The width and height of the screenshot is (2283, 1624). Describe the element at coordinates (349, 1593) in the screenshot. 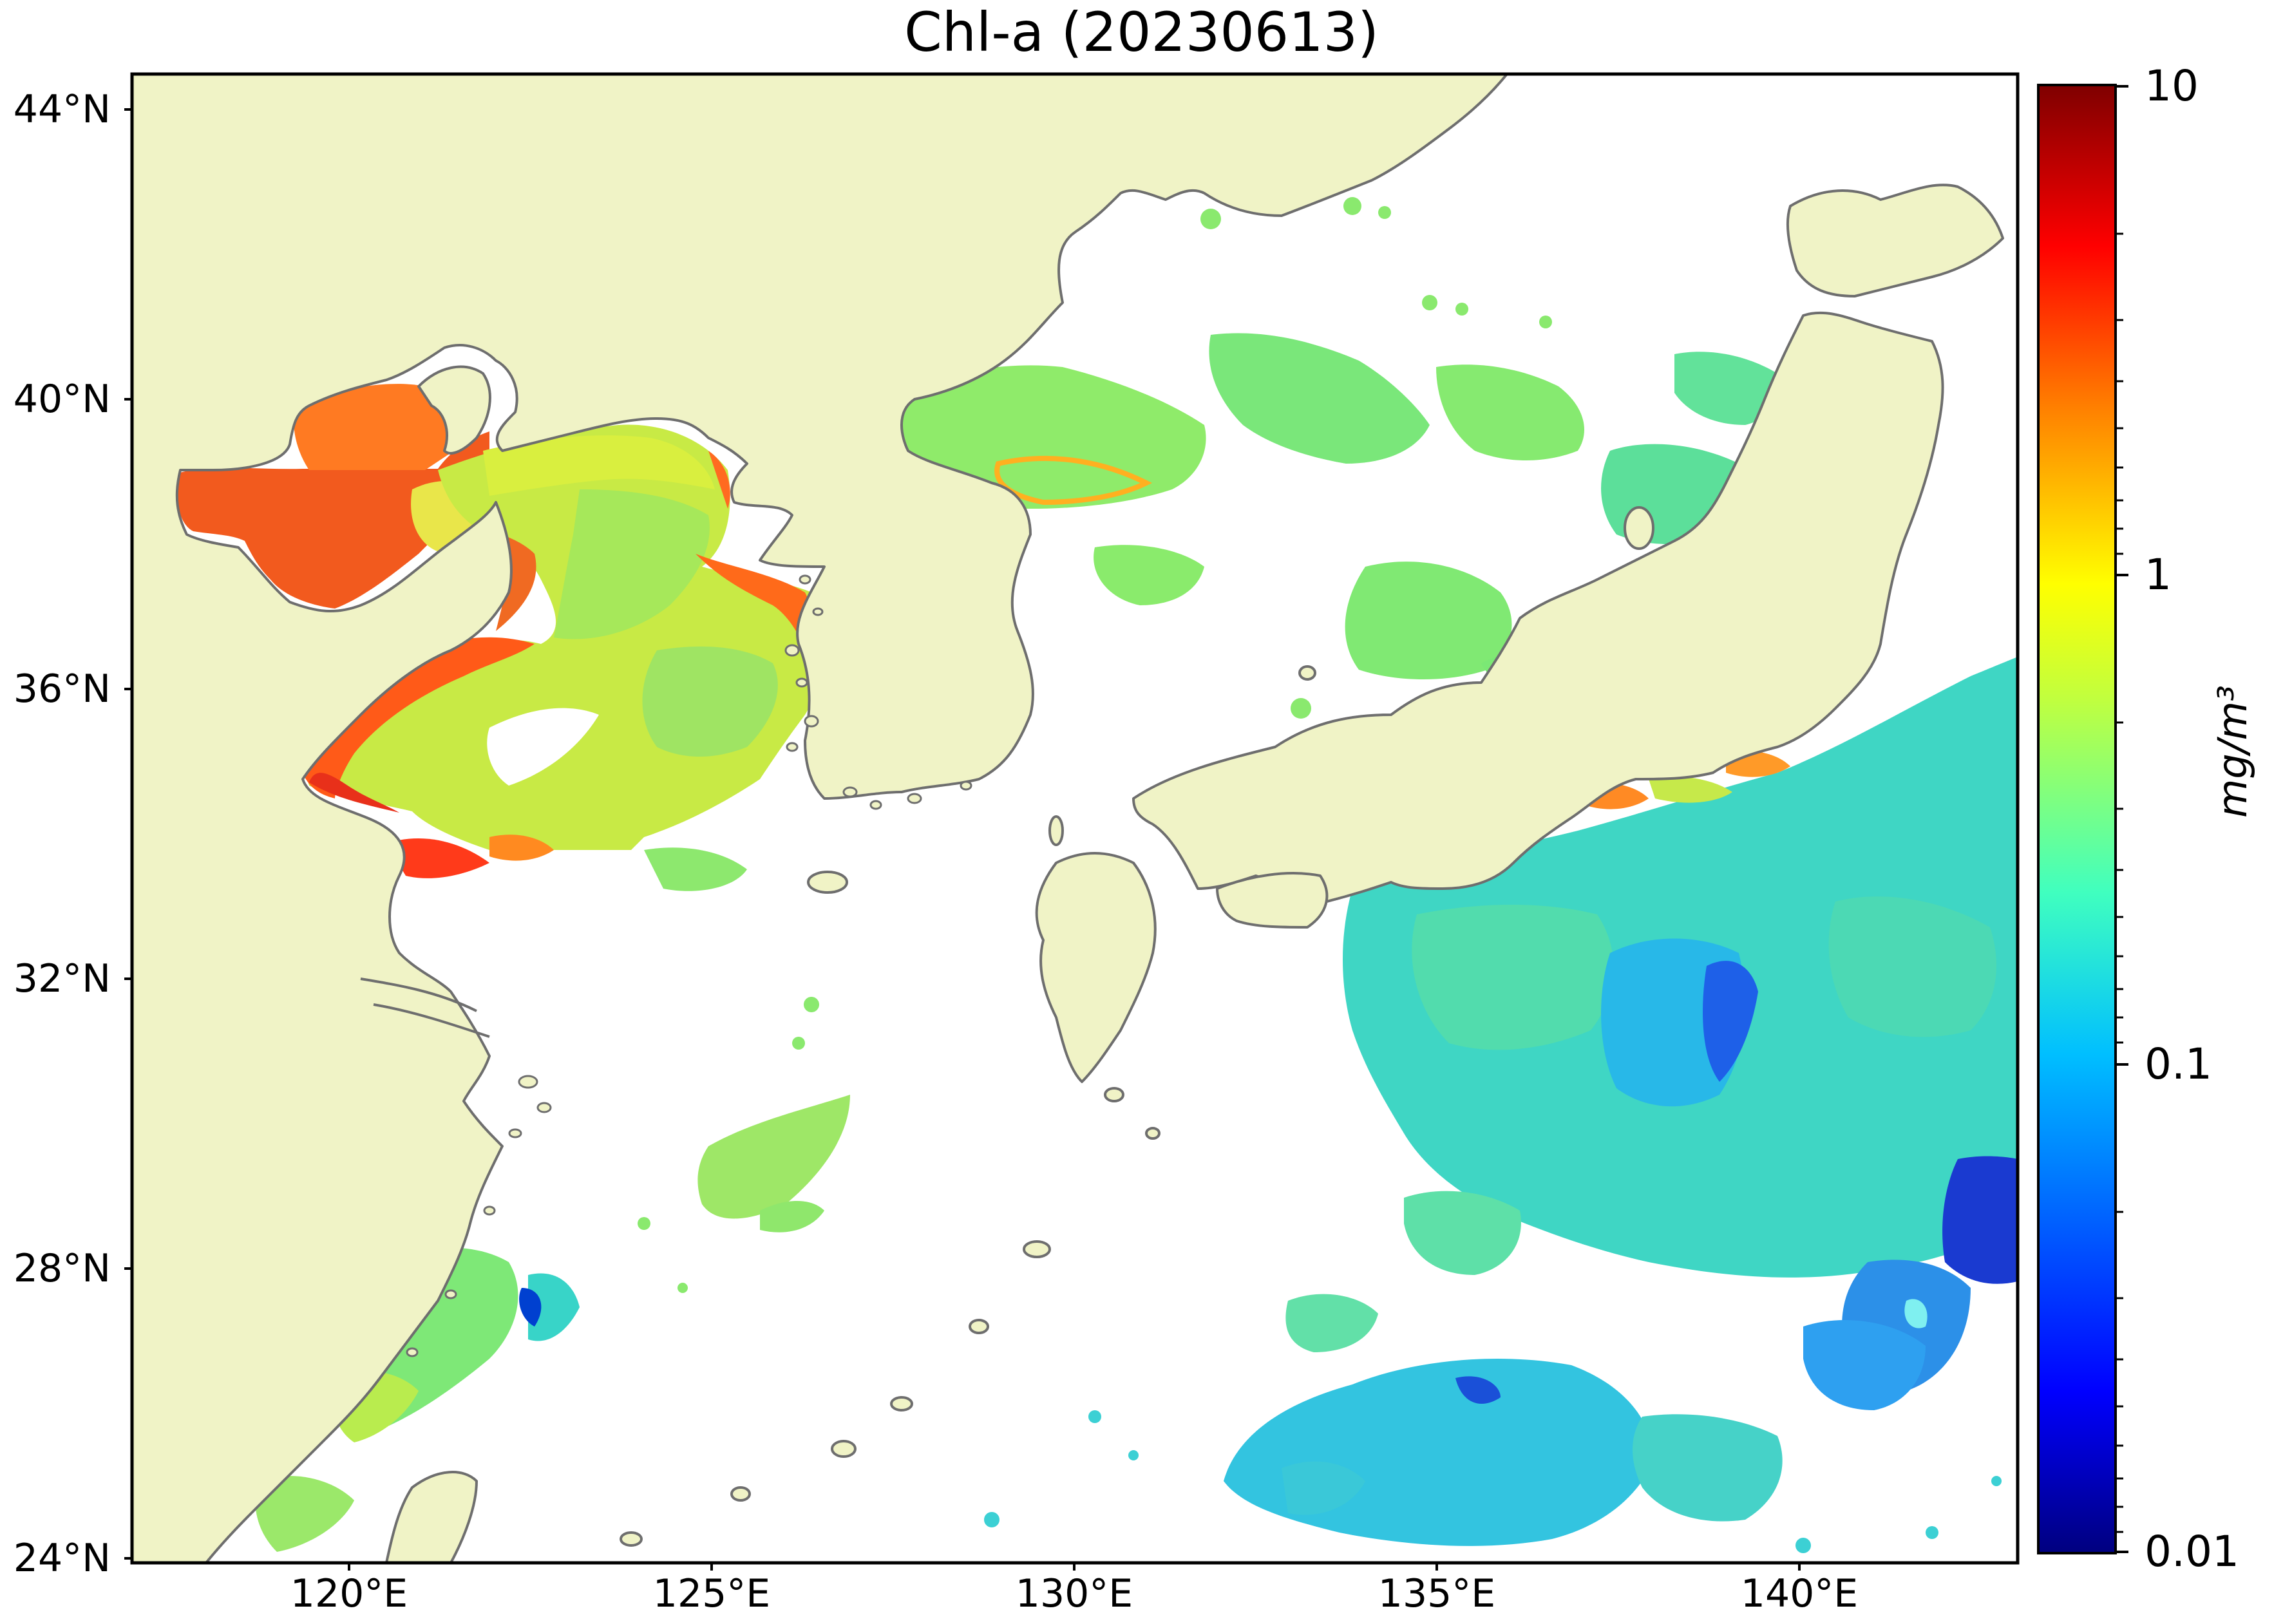

I see `lon-label-120: 120°E` at that location.